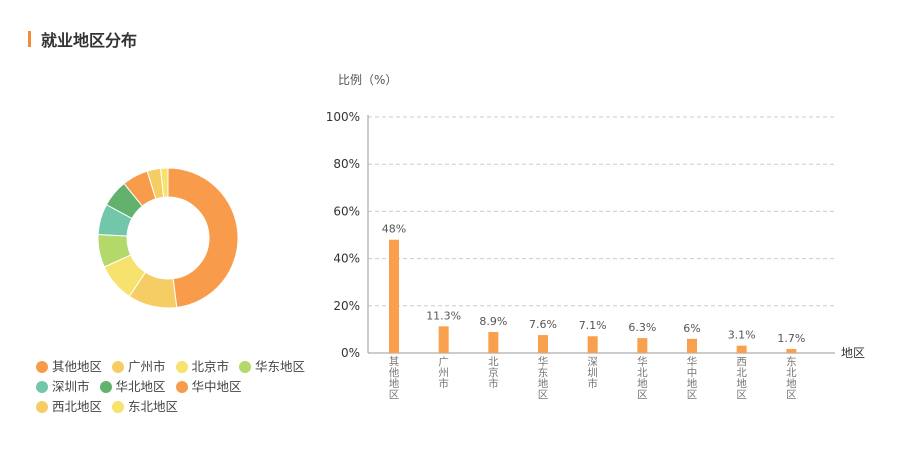 The height and width of the screenshot is (464, 903). Describe the element at coordinates (493, 373) in the screenshot. I see `x-tick-label: 北京市` at that location.